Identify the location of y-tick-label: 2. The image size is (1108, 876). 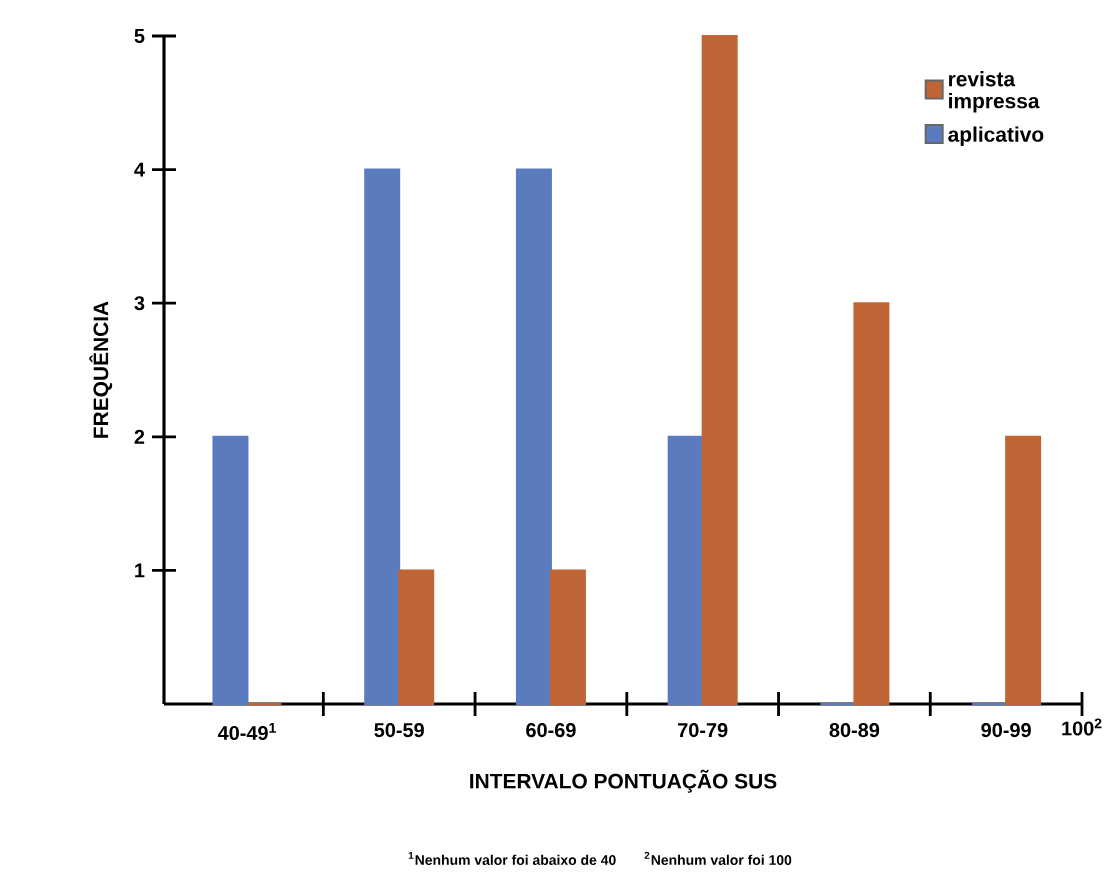
(139, 436).